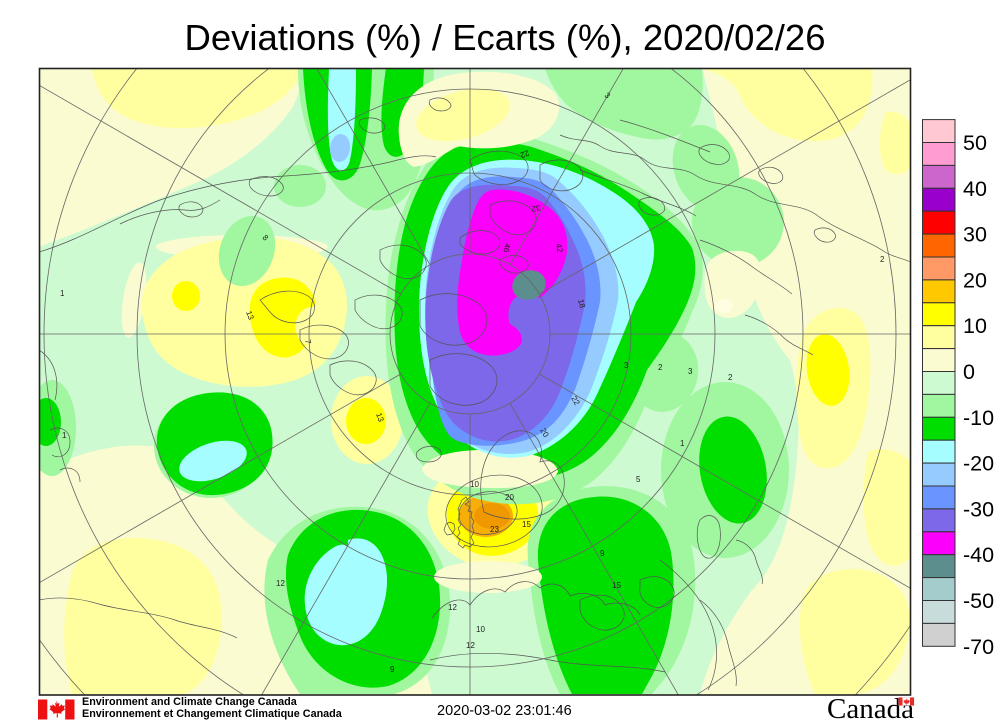 This screenshot has width=1000, height=726. Describe the element at coordinates (524, 154) in the screenshot. I see `svg-text: 22` at that location.